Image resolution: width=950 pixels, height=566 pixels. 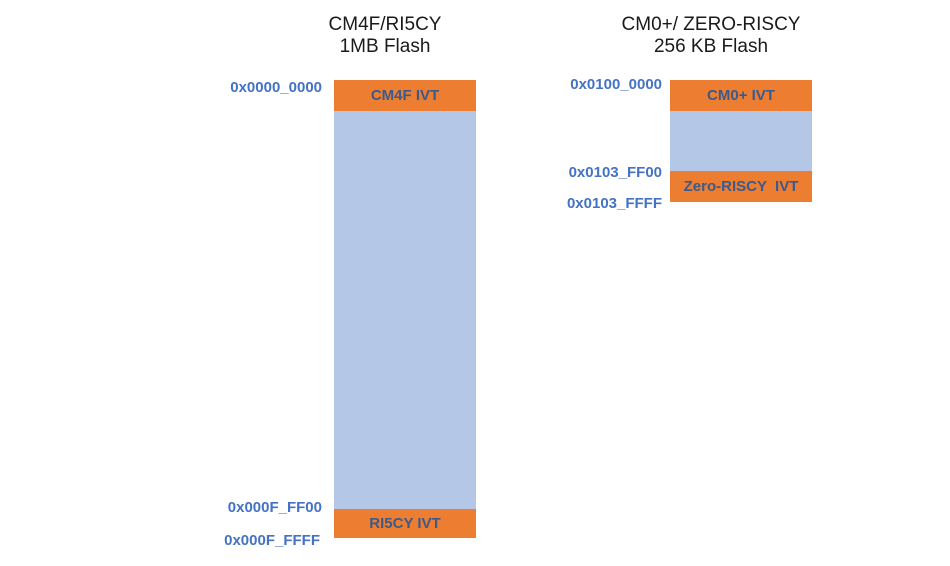 I want to click on right-addr-start: 0x0100_0000, so click(x=616, y=84).